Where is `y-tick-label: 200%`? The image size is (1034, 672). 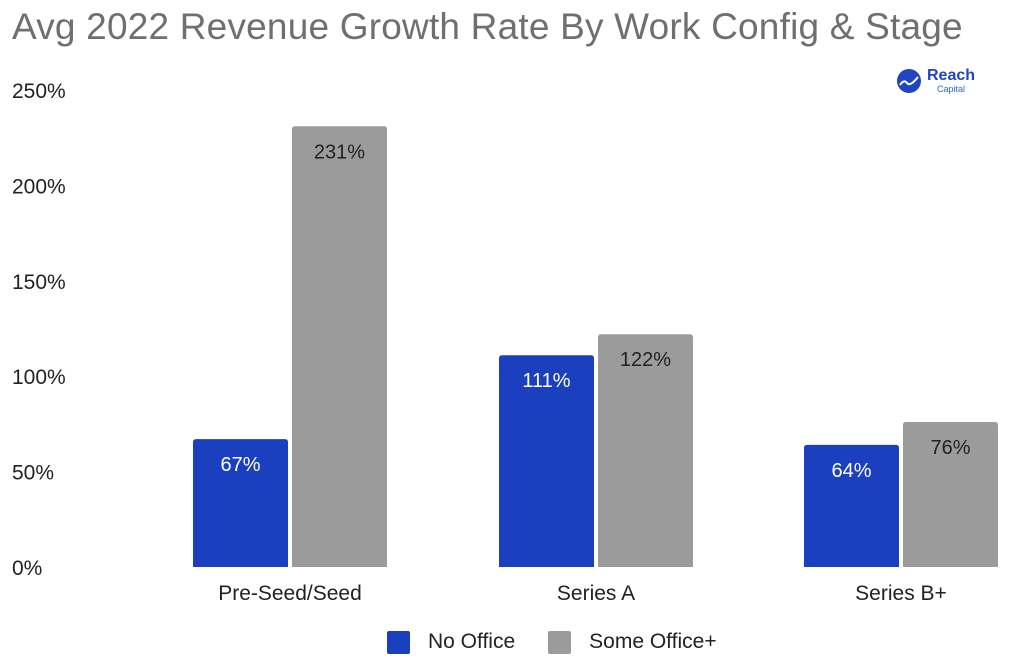
y-tick-label: 200% is located at coordinates (39, 186).